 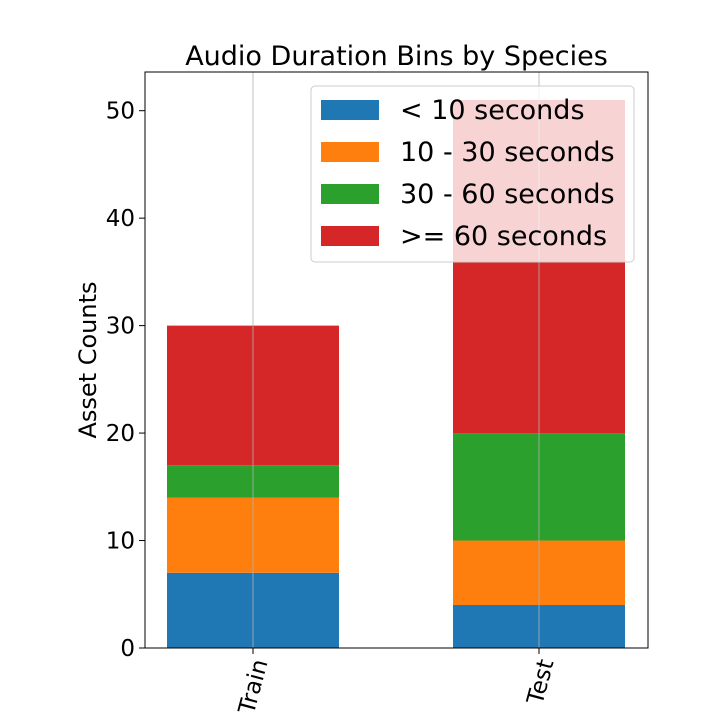 I want to click on chart-title: Audio Duration Bins by Species, so click(x=396, y=56).